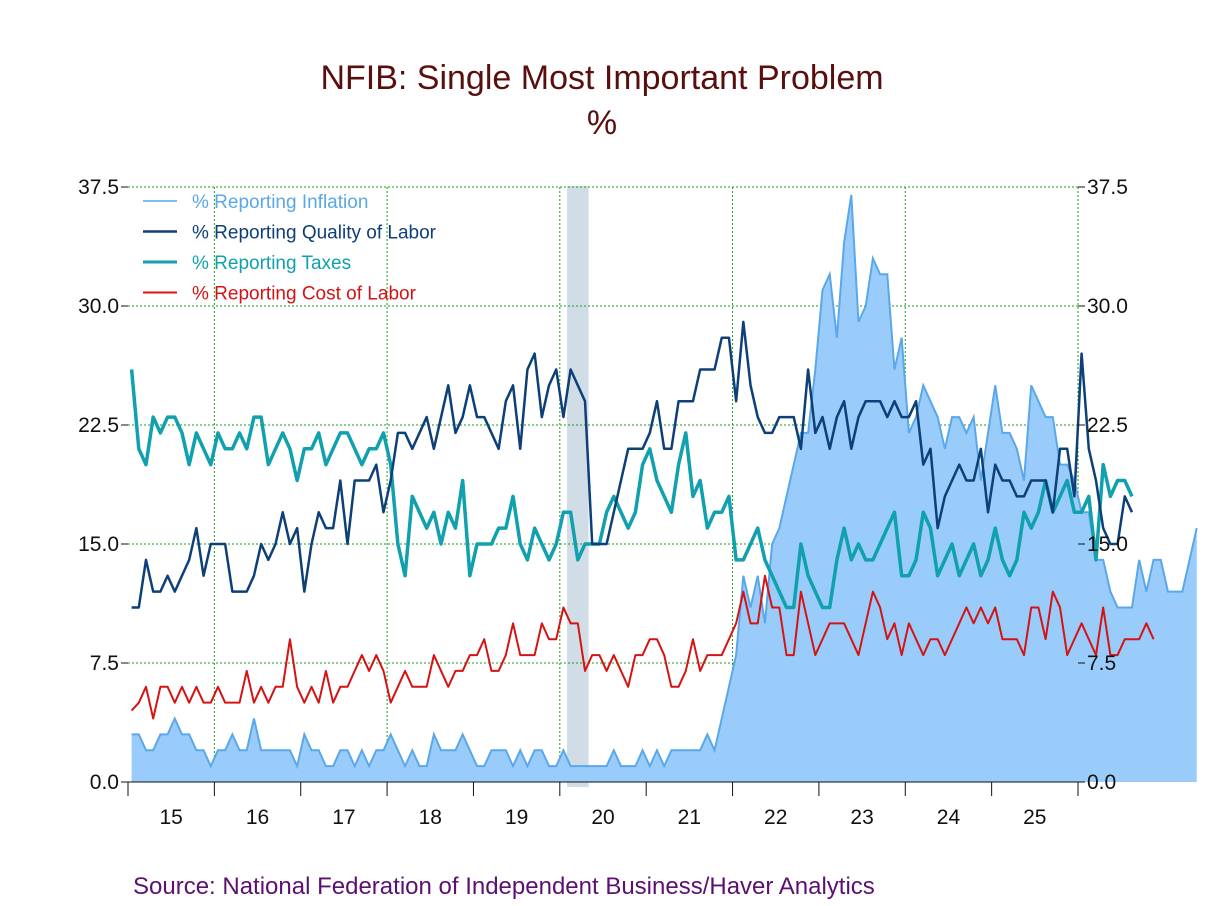  Describe the element at coordinates (861, 817) in the screenshot. I see `x-tick-label: 23` at that location.